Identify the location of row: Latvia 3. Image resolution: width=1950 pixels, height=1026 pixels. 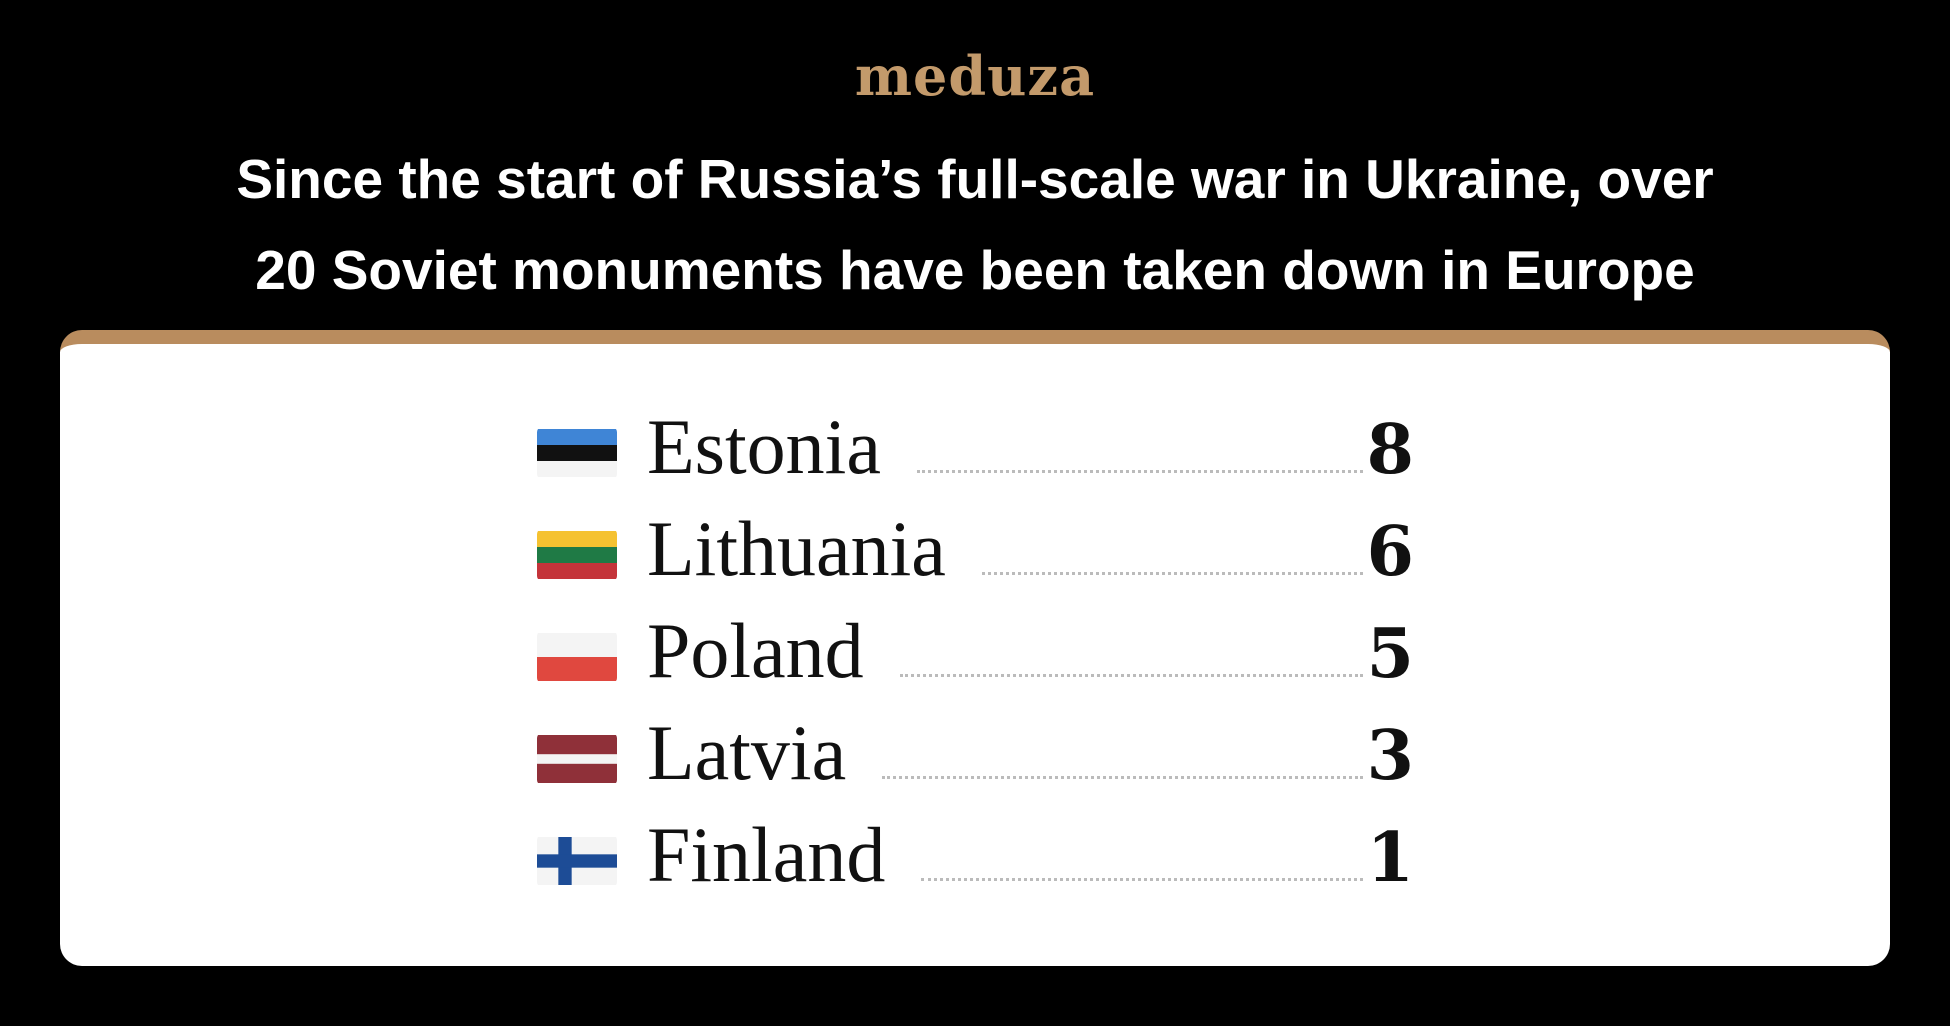
(975, 759).